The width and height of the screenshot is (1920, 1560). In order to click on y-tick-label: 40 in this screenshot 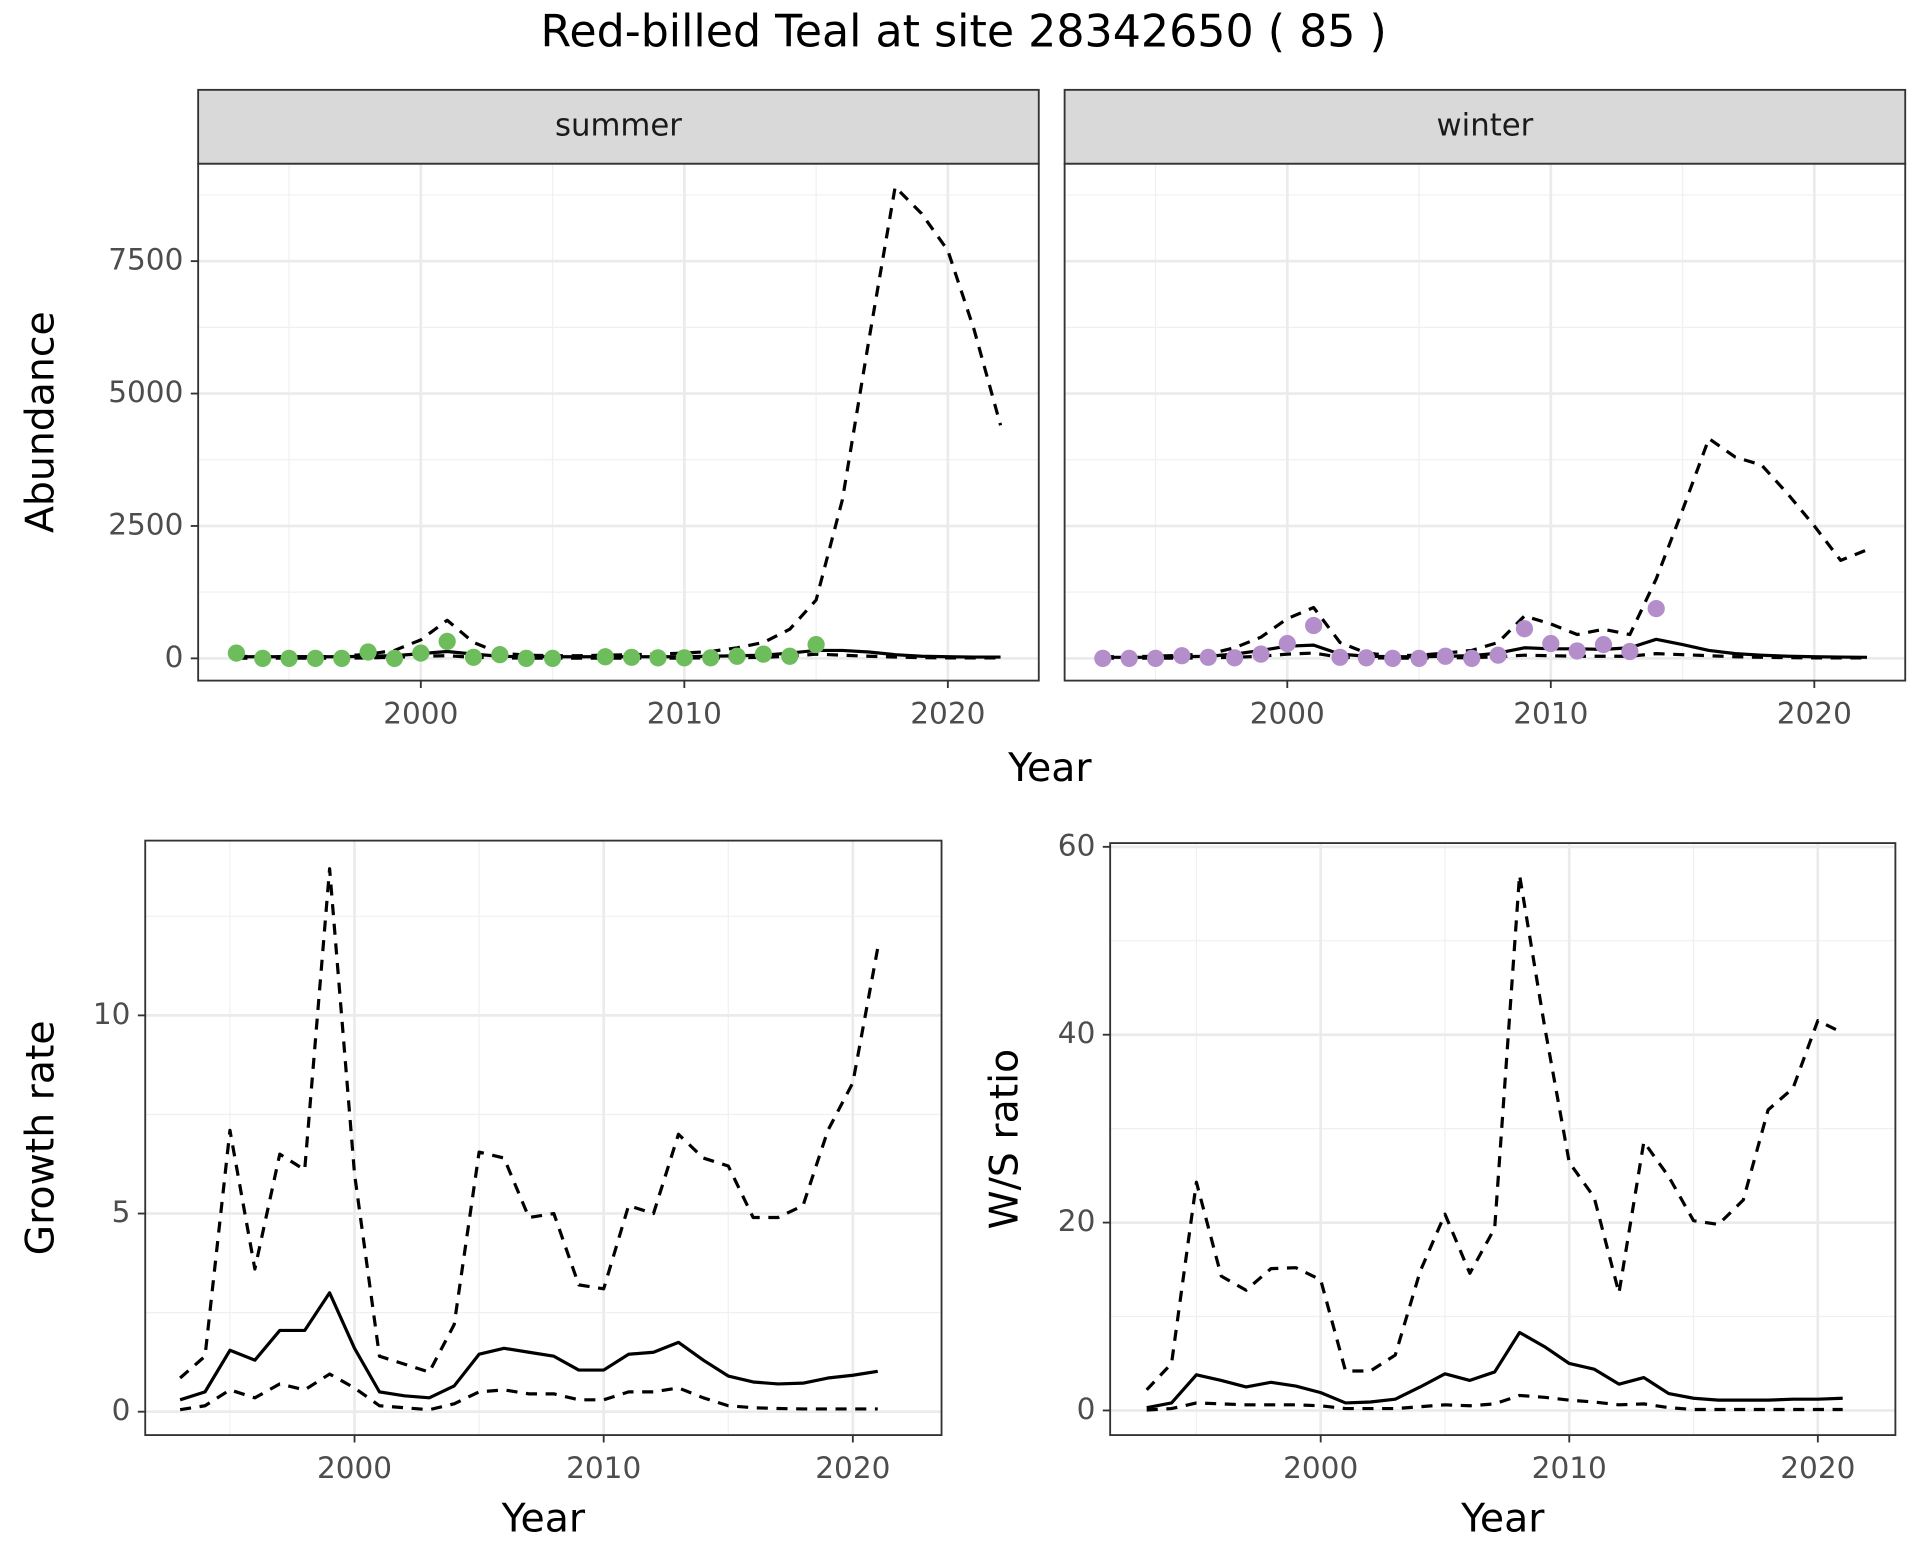, I will do `click(1077, 1033)`.